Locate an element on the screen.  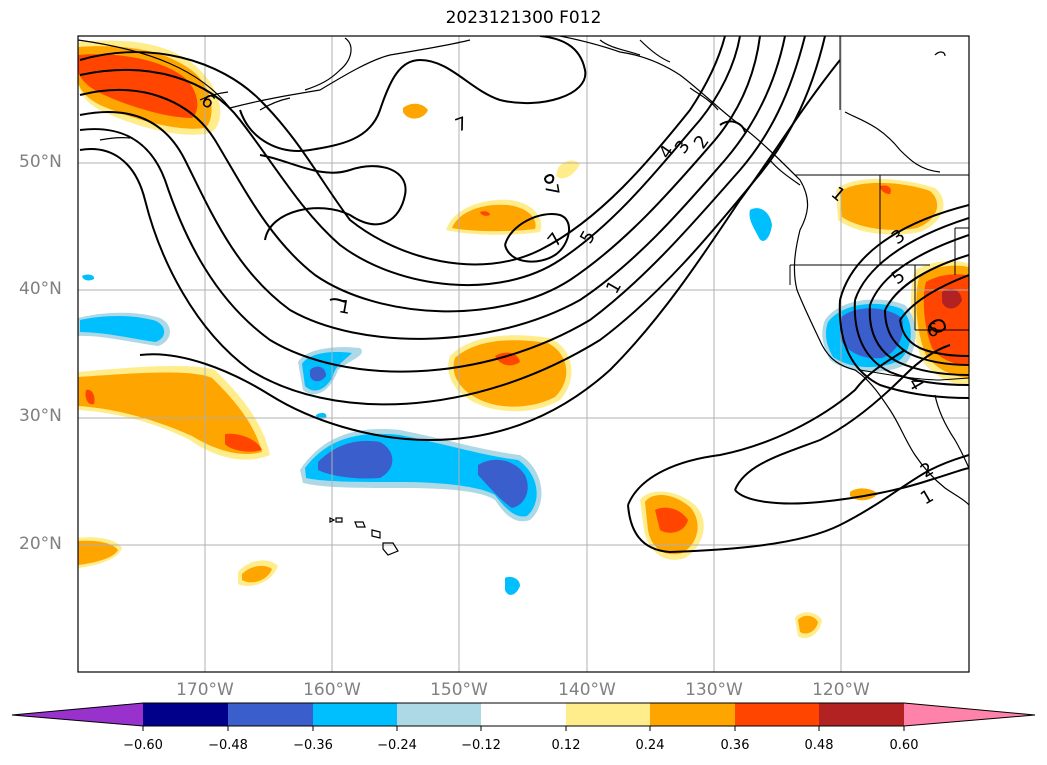
islands is located at coordinates (364, 536).